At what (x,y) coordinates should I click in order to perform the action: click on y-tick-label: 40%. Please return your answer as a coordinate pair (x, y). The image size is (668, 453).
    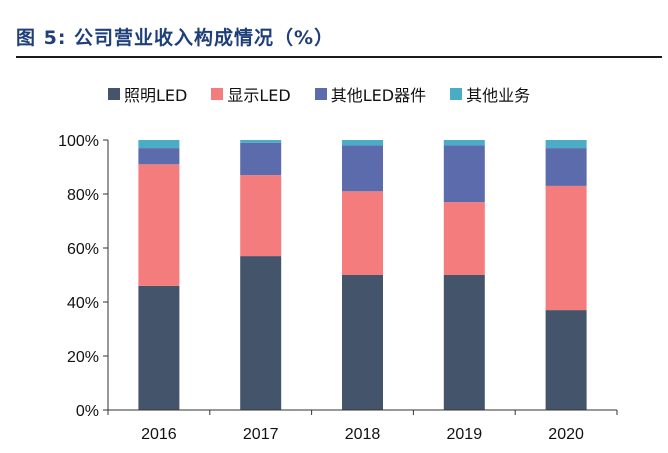
    Looking at the image, I should click on (83, 303).